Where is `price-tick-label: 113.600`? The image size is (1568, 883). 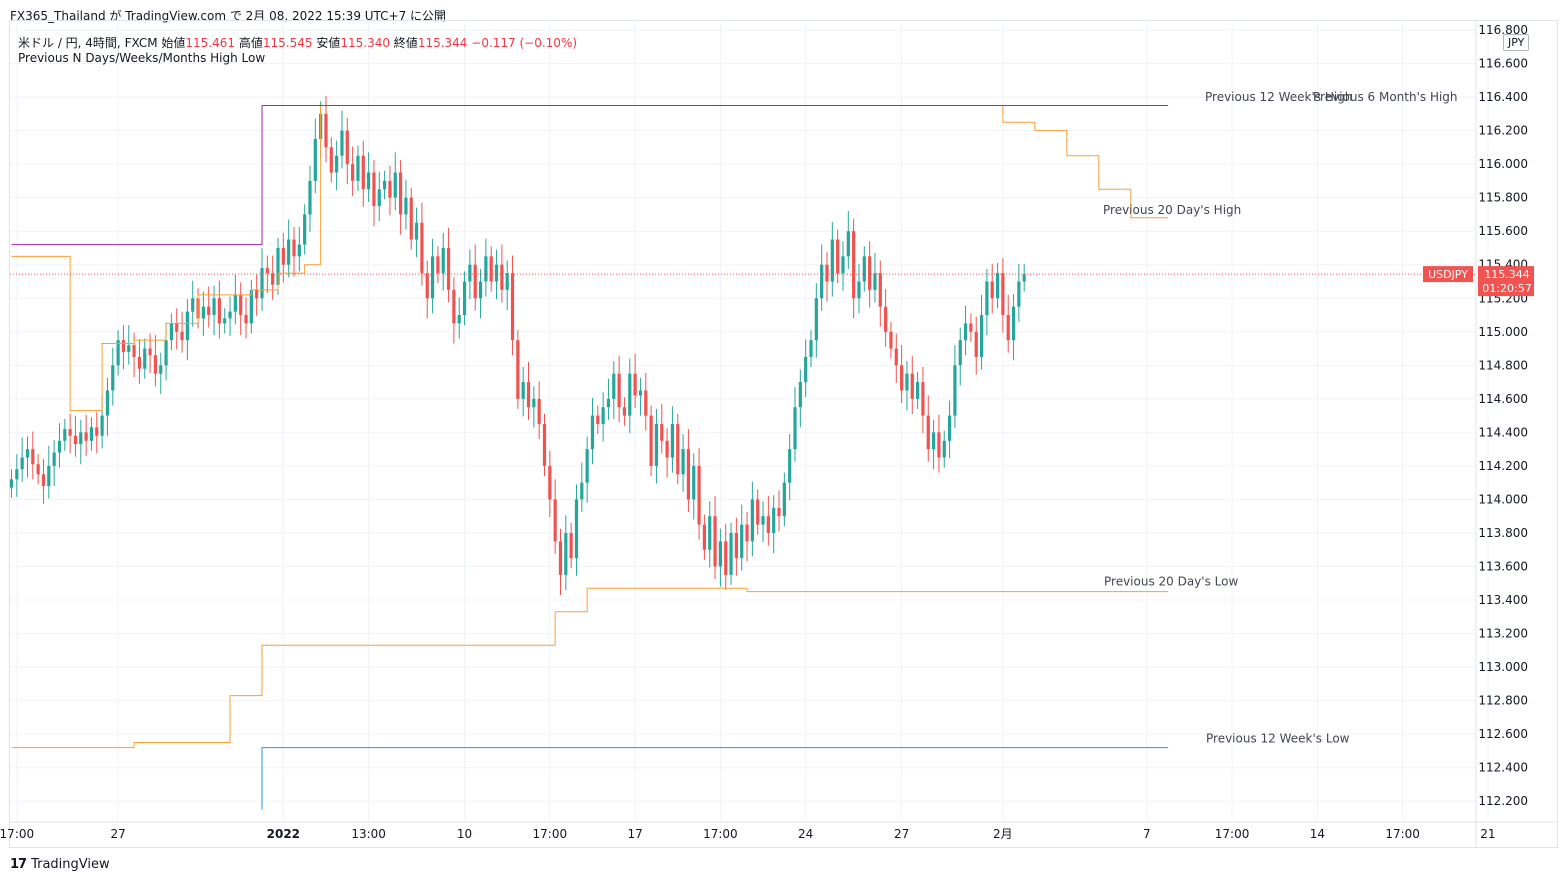
price-tick-label: 113.600 is located at coordinates (1503, 567).